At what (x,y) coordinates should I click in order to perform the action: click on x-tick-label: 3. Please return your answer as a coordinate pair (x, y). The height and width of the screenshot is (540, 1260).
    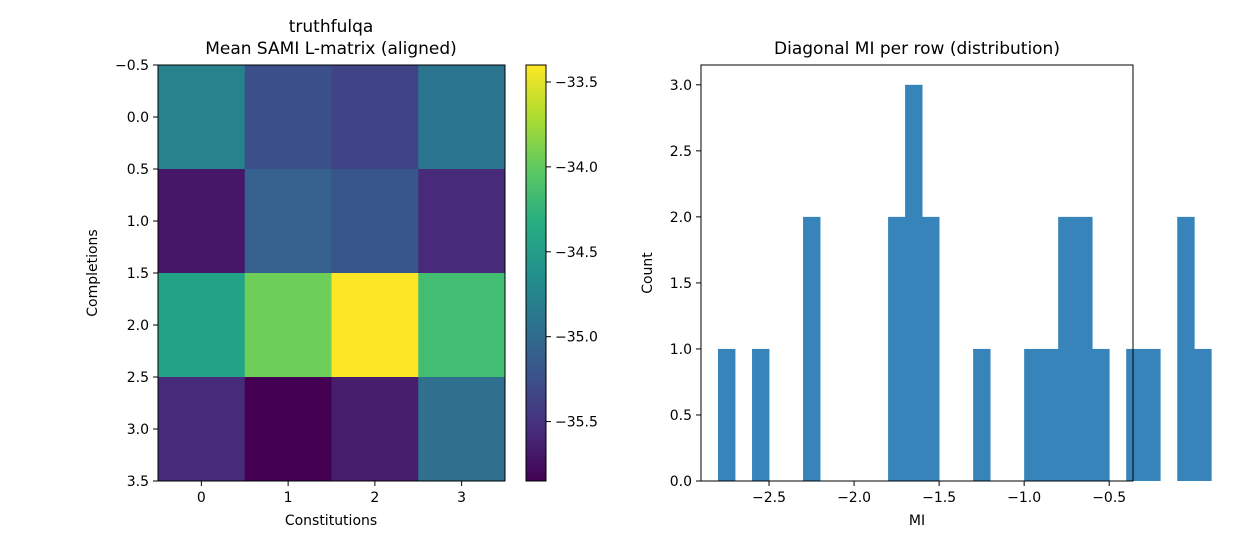
    Looking at the image, I should click on (461, 498).